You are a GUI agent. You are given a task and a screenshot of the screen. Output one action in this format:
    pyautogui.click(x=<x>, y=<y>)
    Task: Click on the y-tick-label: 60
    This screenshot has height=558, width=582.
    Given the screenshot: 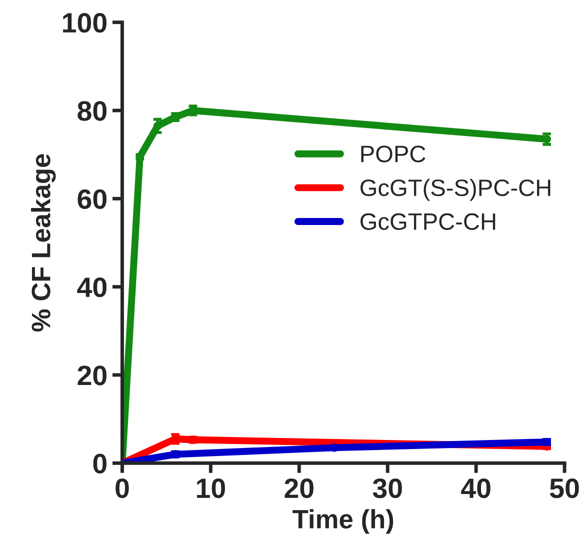 What is the action you would take?
    pyautogui.click(x=92, y=199)
    